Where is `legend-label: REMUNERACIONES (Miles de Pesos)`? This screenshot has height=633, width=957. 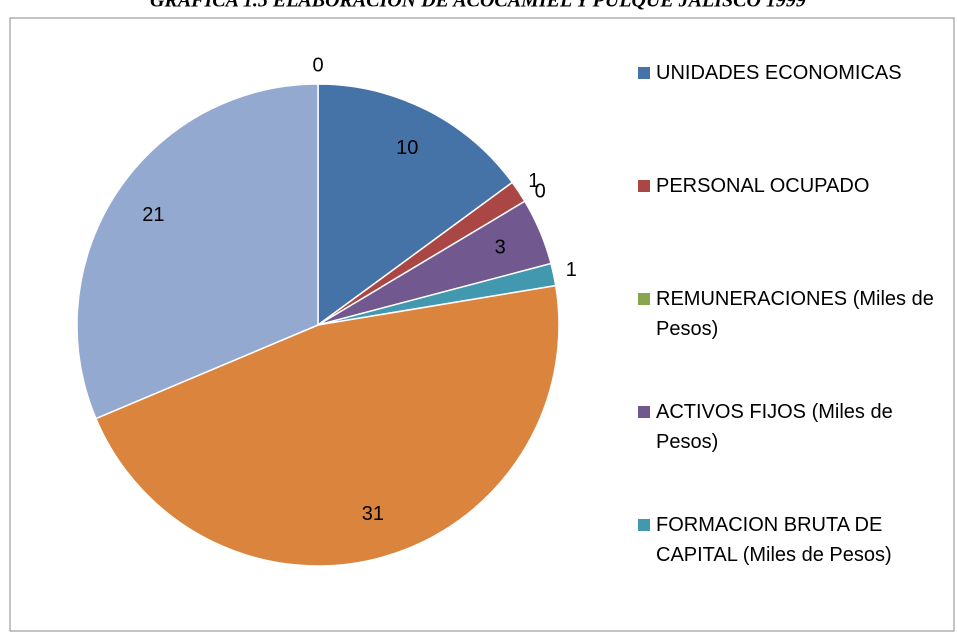 legend-label: REMUNERACIONES (Miles de Pesos) is located at coordinates (795, 314).